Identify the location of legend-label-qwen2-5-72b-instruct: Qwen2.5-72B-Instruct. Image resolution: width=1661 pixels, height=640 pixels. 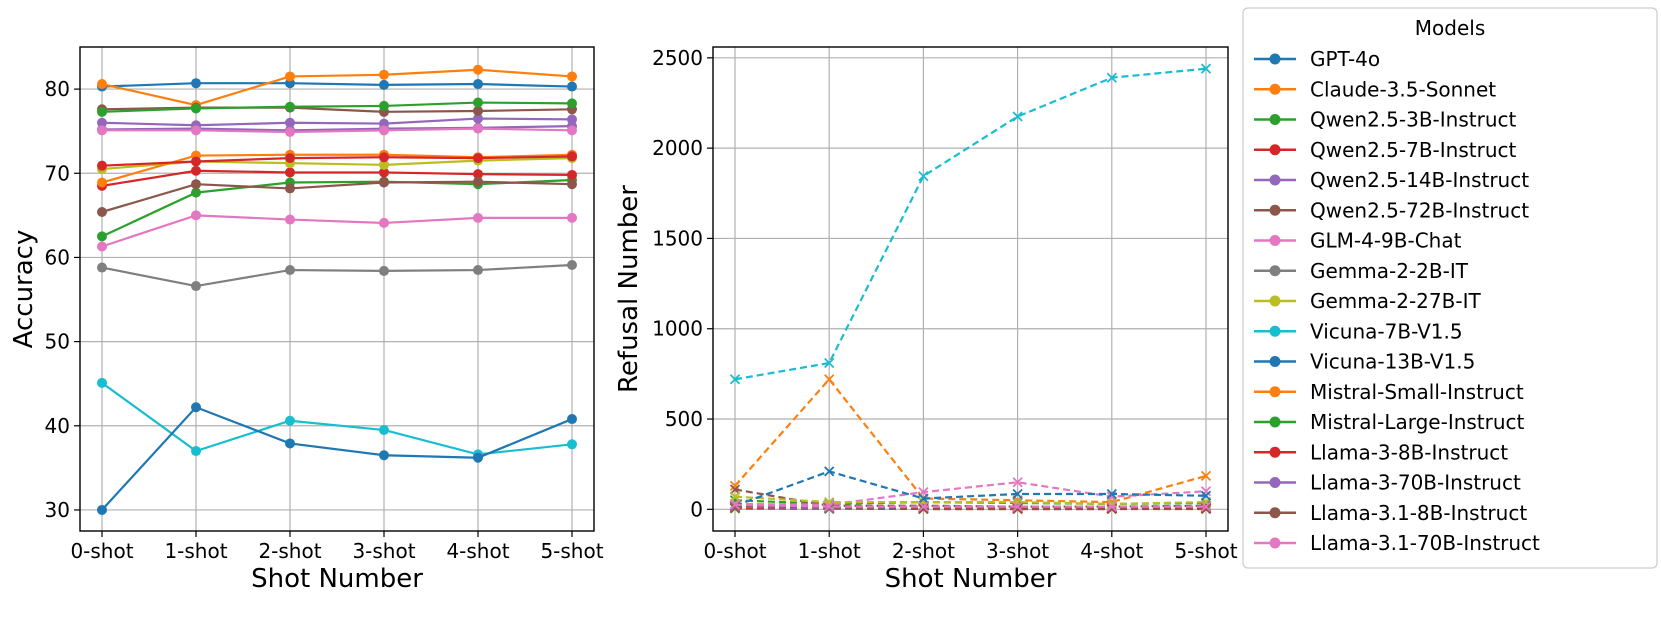
(1419, 210).